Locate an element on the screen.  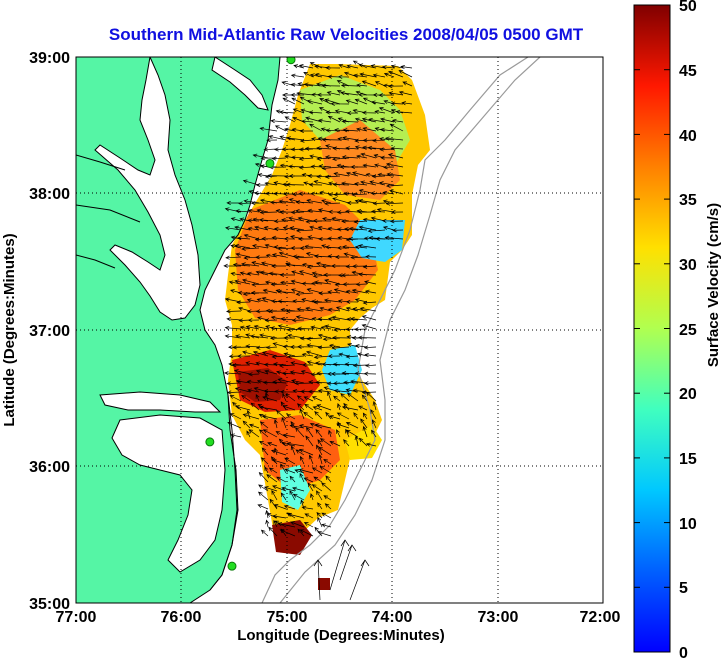
pamlico-sound is located at coordinates (168, 493).